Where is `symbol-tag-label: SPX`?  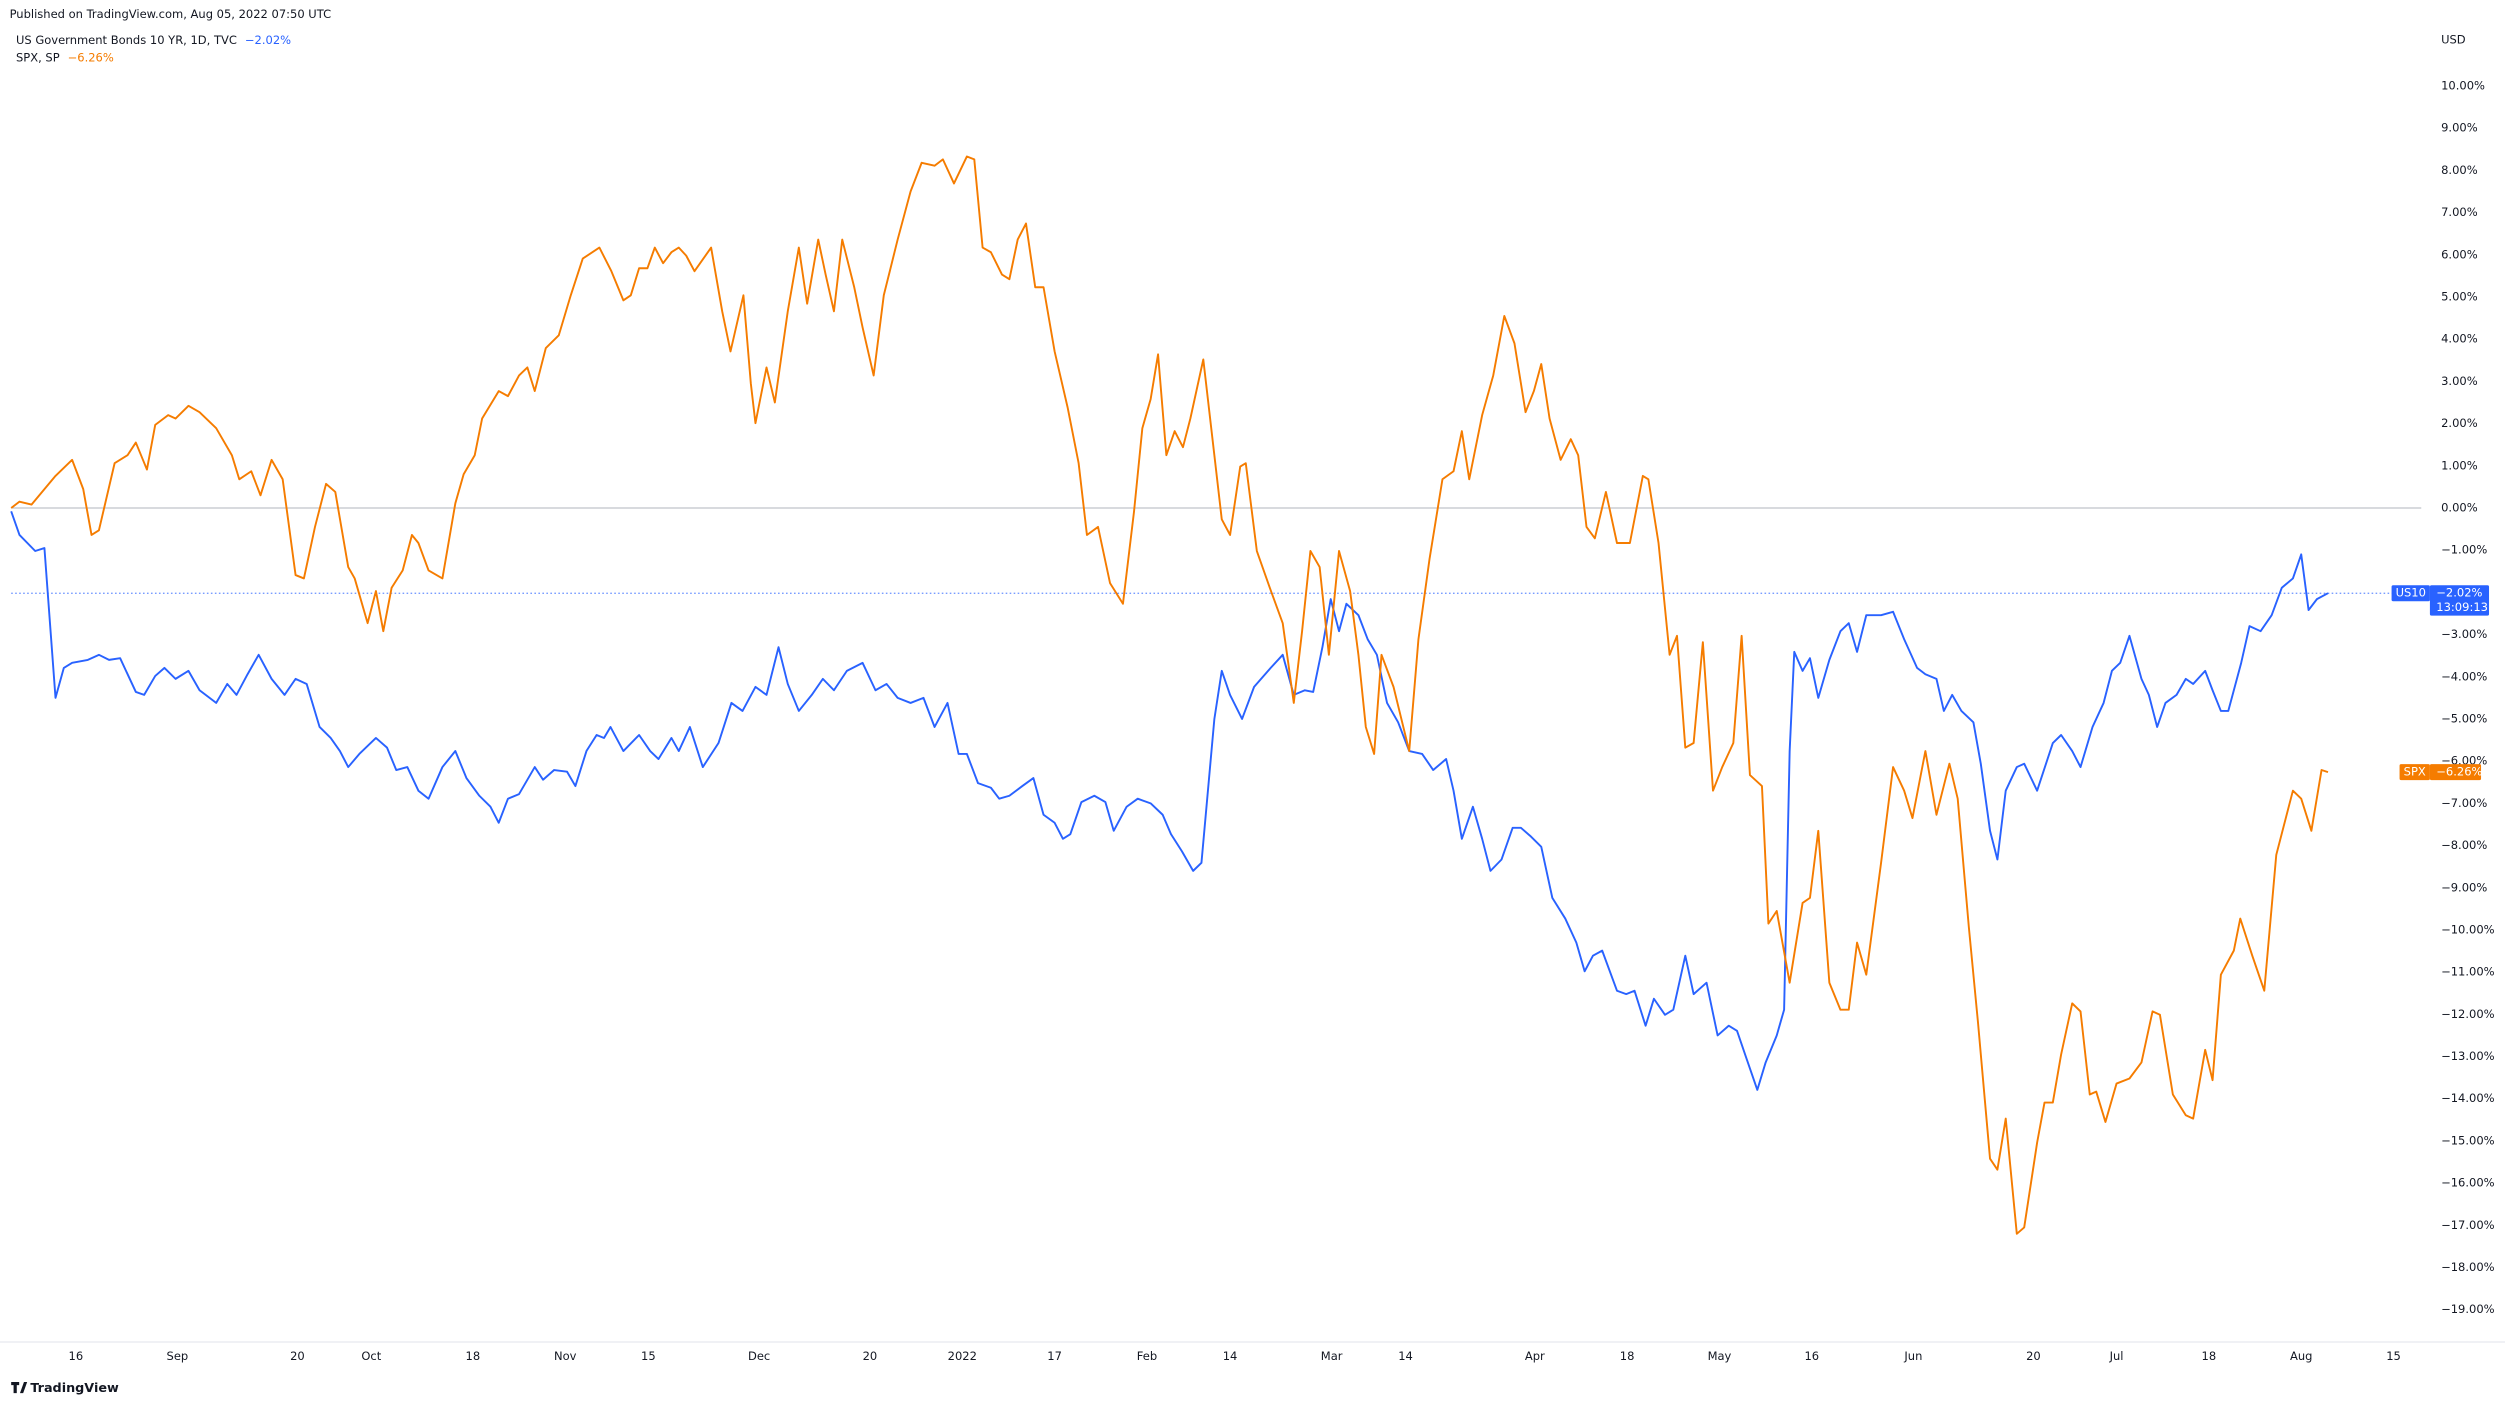 symbol-tag-label: SPX is located at coordinates (2415, 772).